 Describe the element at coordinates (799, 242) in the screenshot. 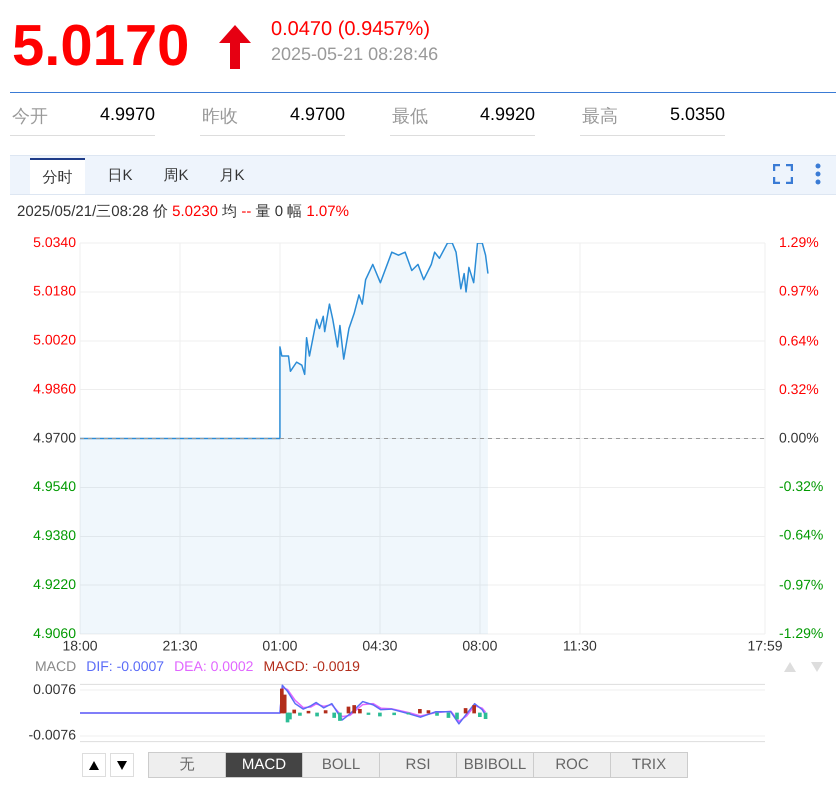

I see `y2-tick-label: 1.29%` at that location.